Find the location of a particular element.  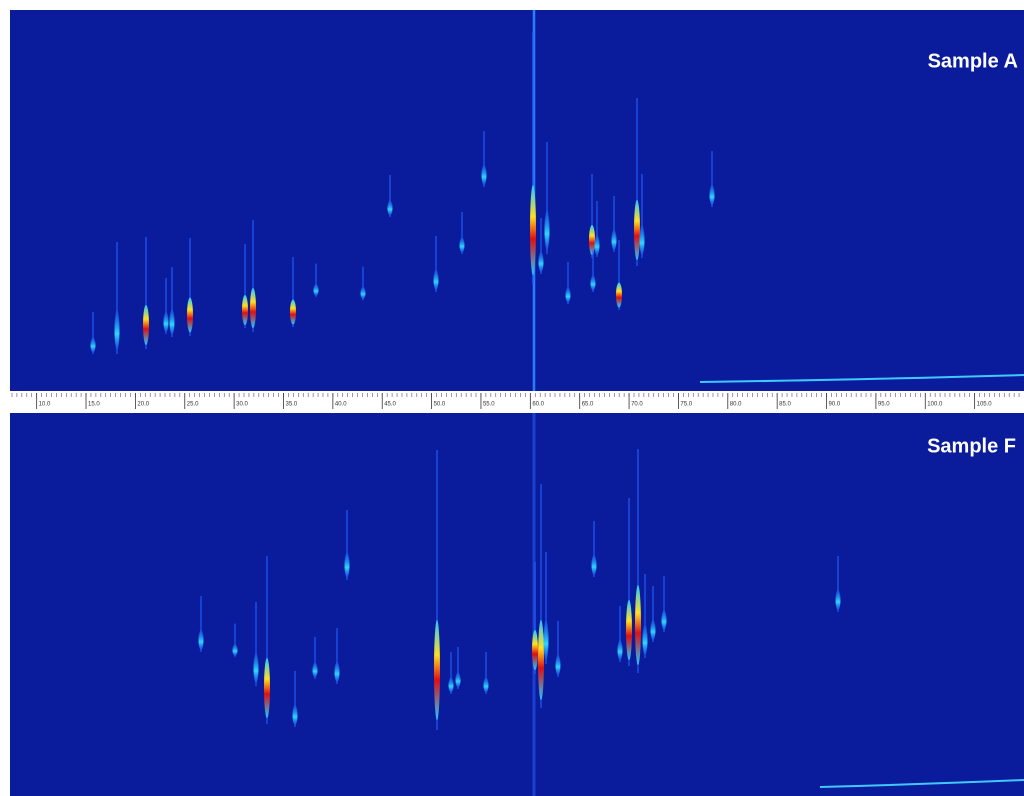

tick-label: 85.0 is located at coordinates (785, 405).